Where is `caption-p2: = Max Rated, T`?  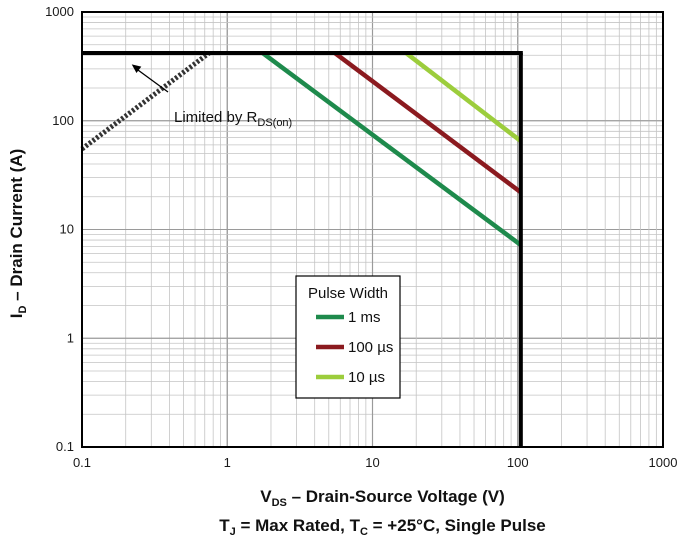 caption-p2: = Max Rated, T is located at coordinates (298, 525).